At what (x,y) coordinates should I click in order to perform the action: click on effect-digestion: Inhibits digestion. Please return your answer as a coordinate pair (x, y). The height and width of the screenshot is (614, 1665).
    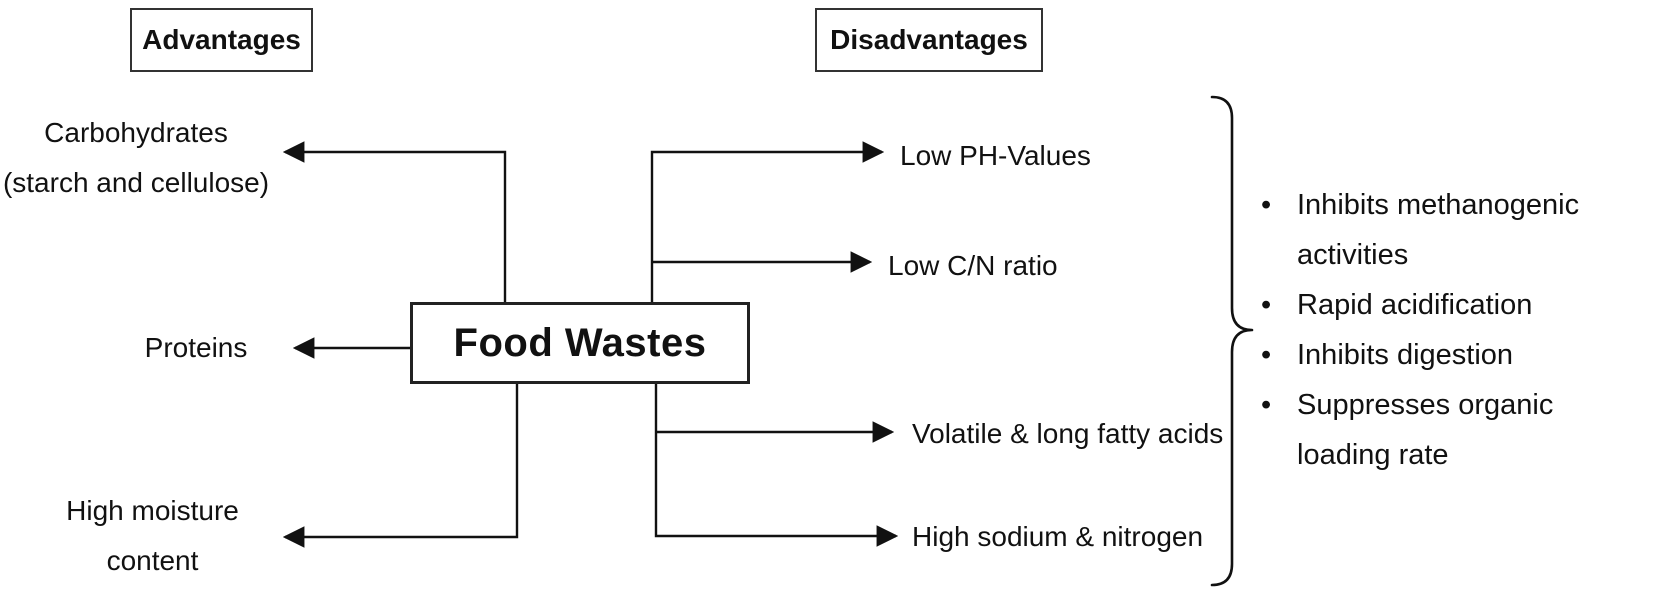
    Looking at the image, I should click on (1421, 355).